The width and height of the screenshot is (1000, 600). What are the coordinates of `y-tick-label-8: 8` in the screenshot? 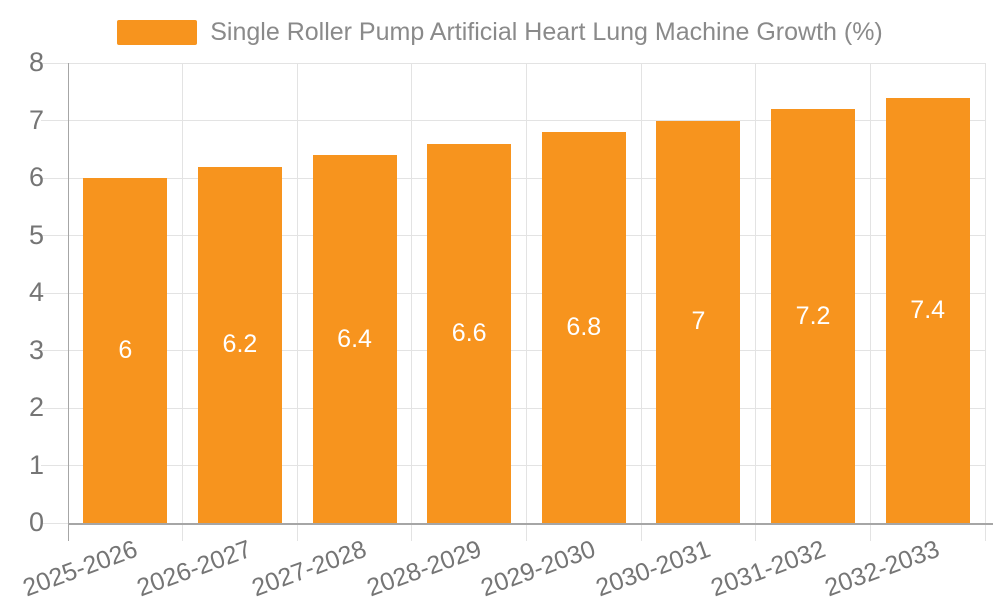 It's located at (36, 61).